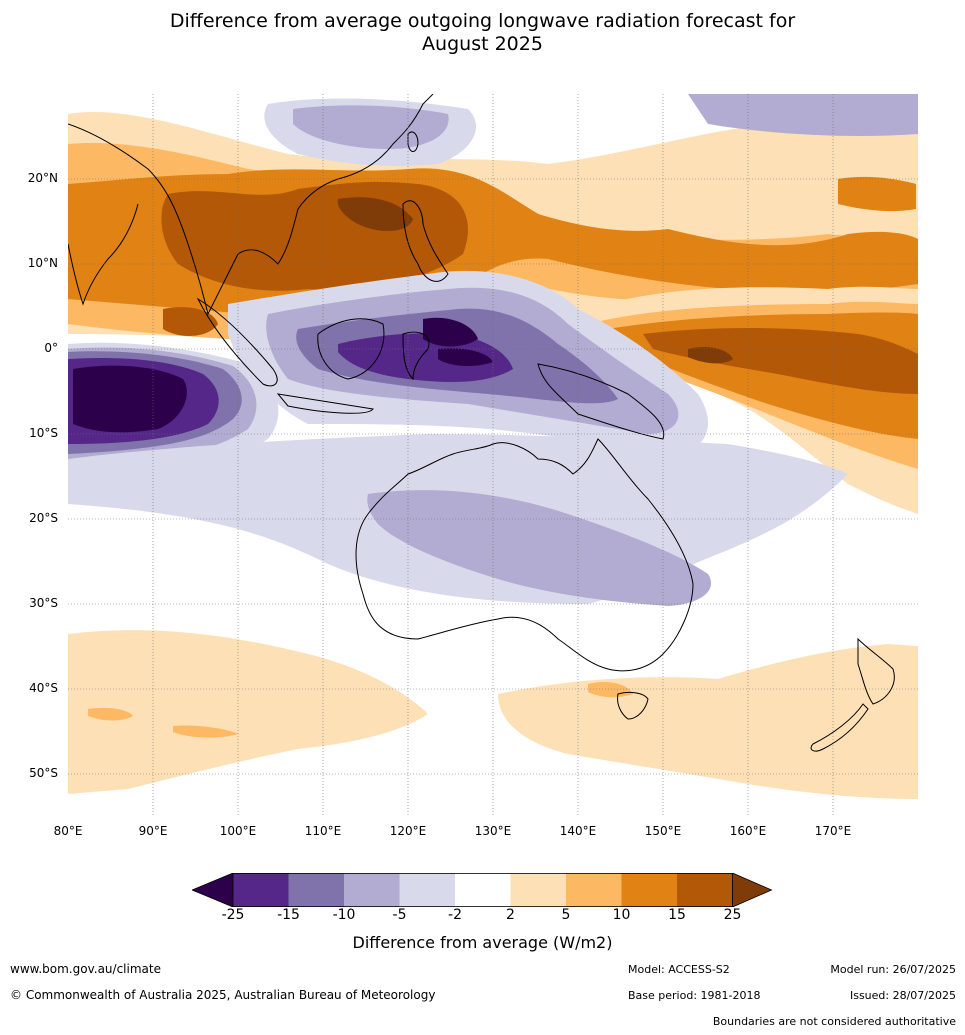 Image resolution: width=965 pixels, height=1035 pixels. What do you see at coordinates (344, 915) in the screenshot?
I see `colorbar-tick-label: -10` at bounding box center [344, 915].